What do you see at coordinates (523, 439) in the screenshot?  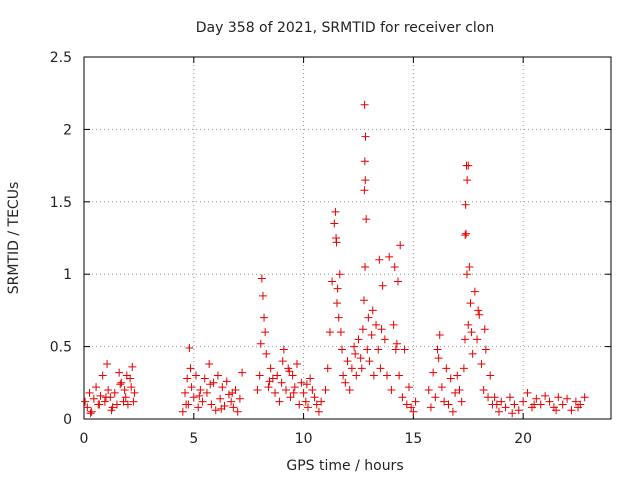 I see `x-tick-label: 20` at bounding box center [523, 439].